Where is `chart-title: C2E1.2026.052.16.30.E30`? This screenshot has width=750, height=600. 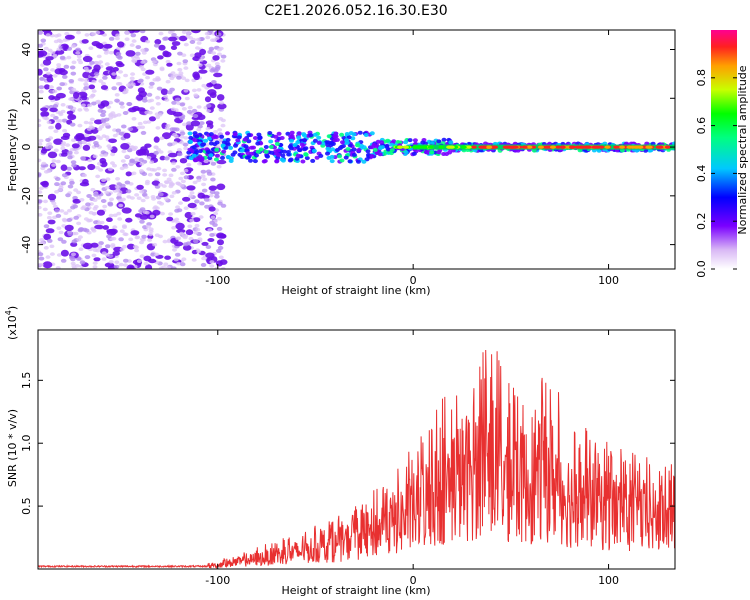
chart-title: C2E1.2026.052.16.30.E30 is located at coordinates (355, 11).